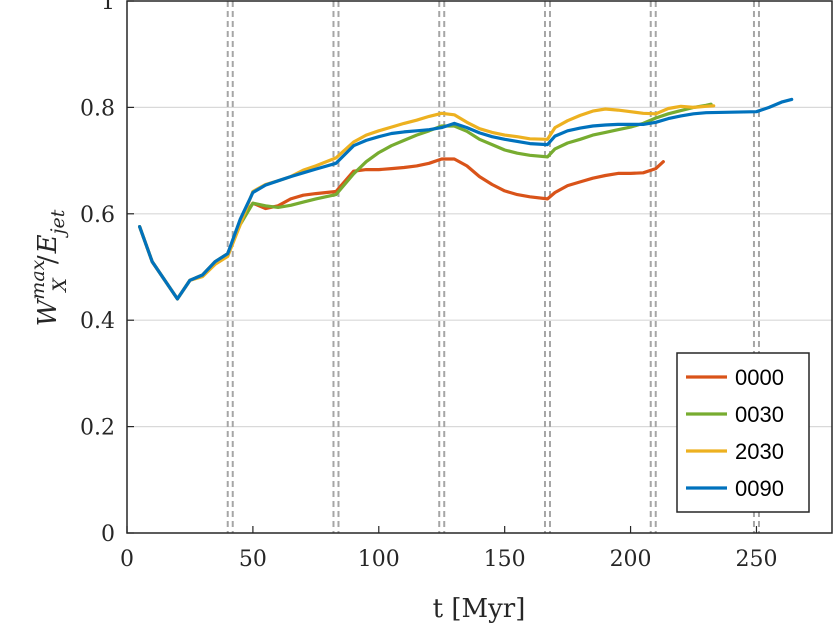 The height and width of the screenshot is (627, 835). What do you see at coordinates (97, 321) in the screenshot?
I see `y-tick-label: 0.4` at bounding box center [97, 321].